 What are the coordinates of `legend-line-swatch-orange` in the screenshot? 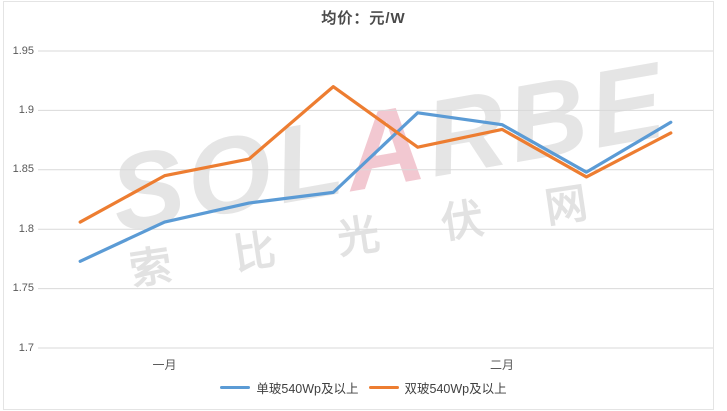 It's located at (383, 387).